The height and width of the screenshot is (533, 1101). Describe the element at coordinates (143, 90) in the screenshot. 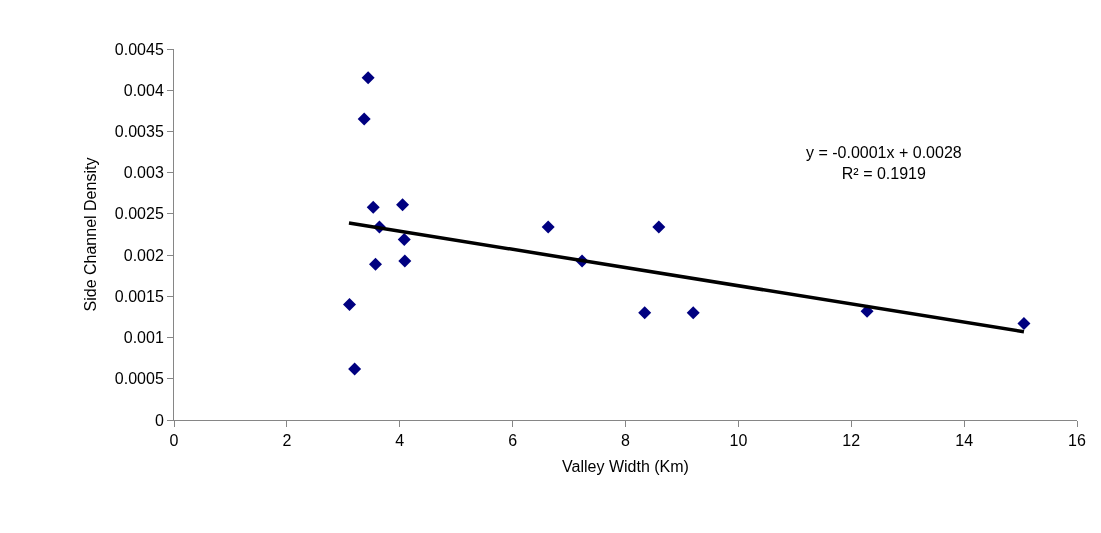

I see `y-tick-label: 0.004` at that location.